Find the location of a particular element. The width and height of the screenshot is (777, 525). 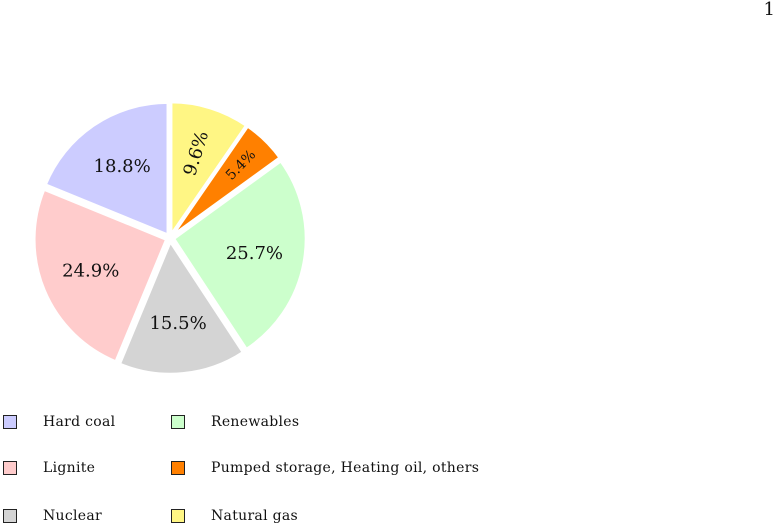

page-number: 1 is located at coordinates (769, 10).